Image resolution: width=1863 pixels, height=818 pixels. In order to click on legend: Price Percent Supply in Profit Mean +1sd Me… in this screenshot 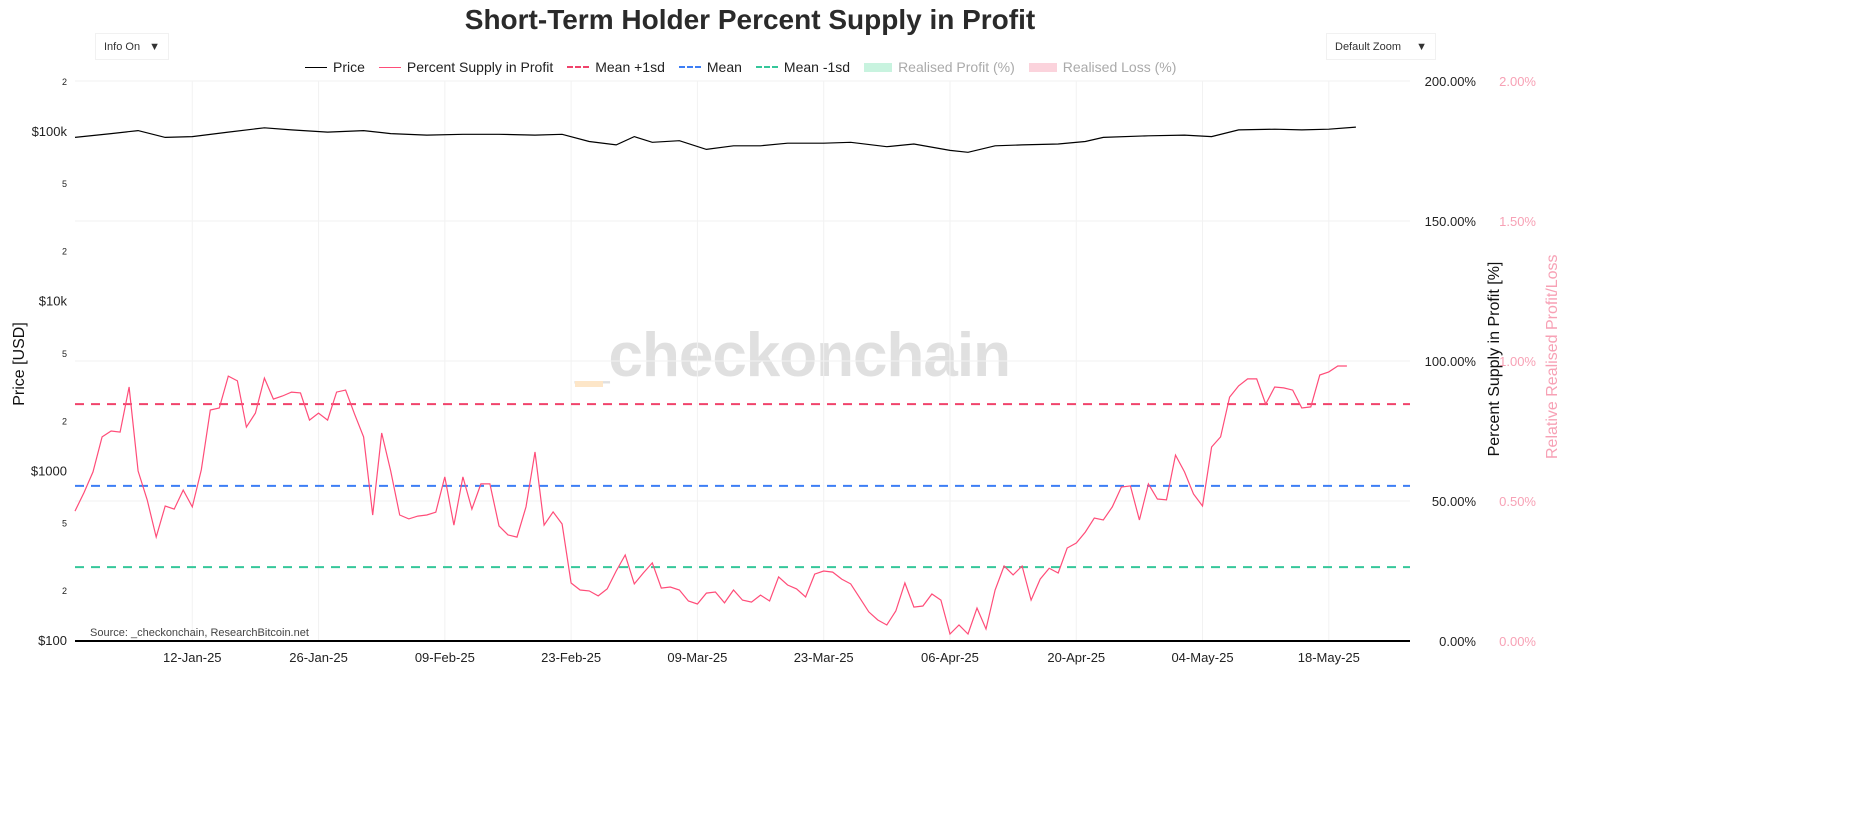, I will do `click(740, 67)`.